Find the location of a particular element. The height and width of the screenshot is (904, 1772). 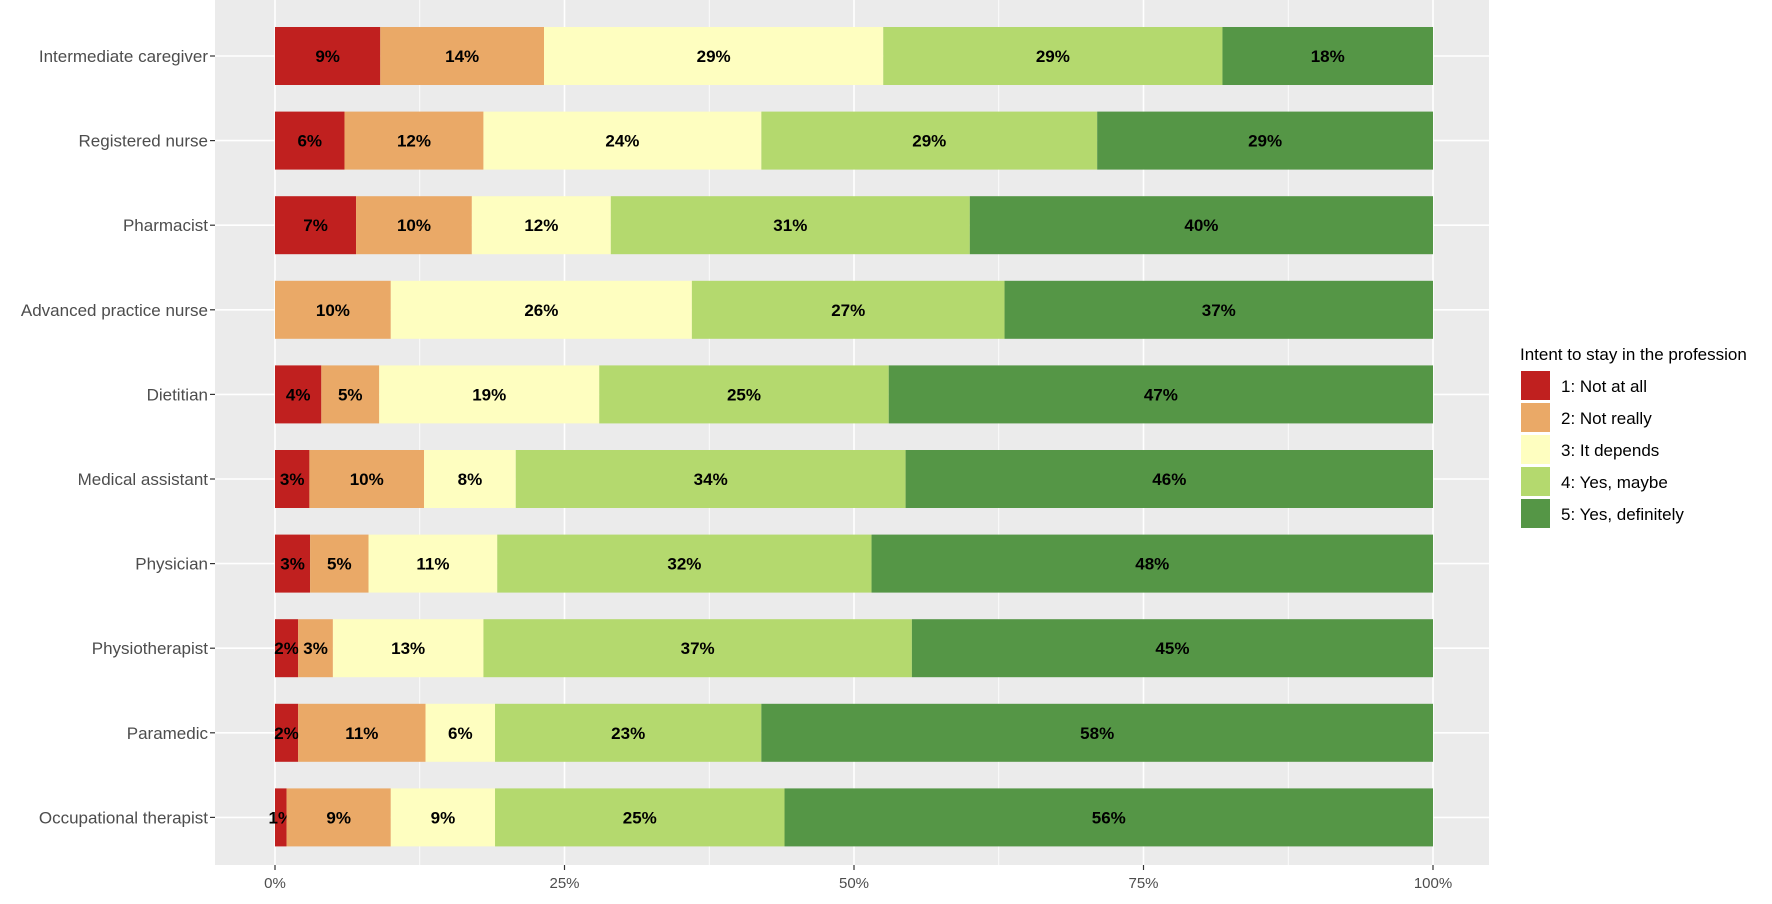

bar-row: 3% 5% 11% 32% 48% is located at coordinates (854, 563).